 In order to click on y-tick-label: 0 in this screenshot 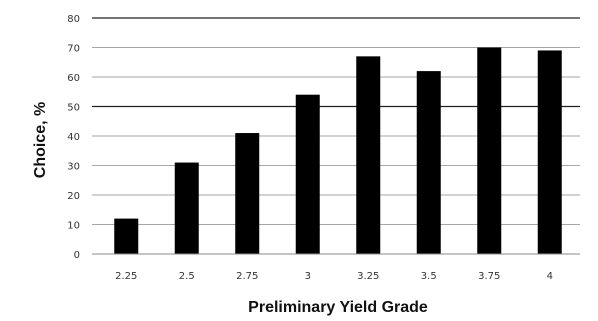, I will do `click(77, 255)`.